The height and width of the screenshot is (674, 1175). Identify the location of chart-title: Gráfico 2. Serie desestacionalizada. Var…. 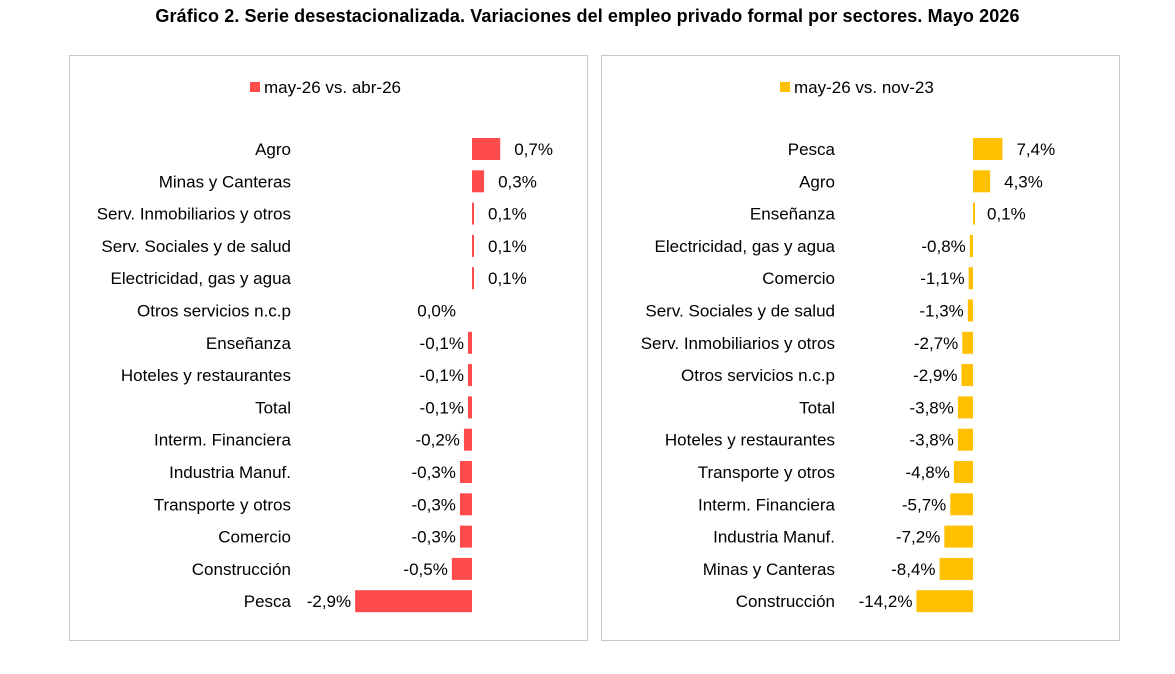
(587, 16).